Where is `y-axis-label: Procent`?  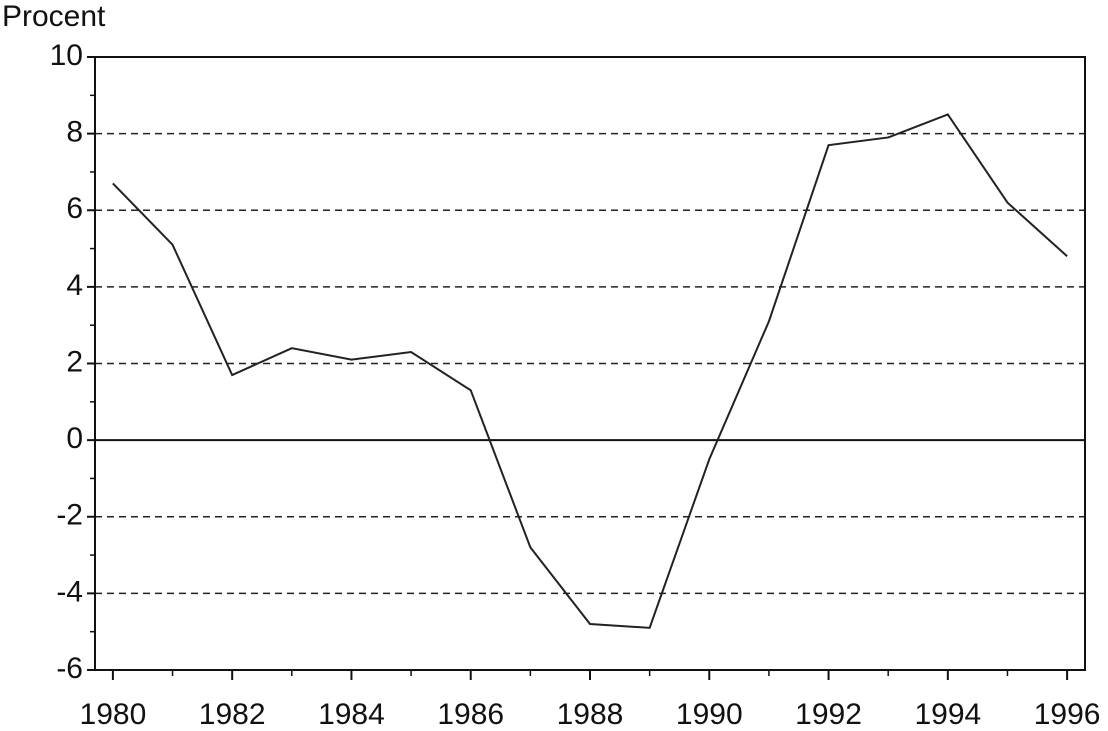 y-axis-label: Procent is located at coordinates (54, 16).